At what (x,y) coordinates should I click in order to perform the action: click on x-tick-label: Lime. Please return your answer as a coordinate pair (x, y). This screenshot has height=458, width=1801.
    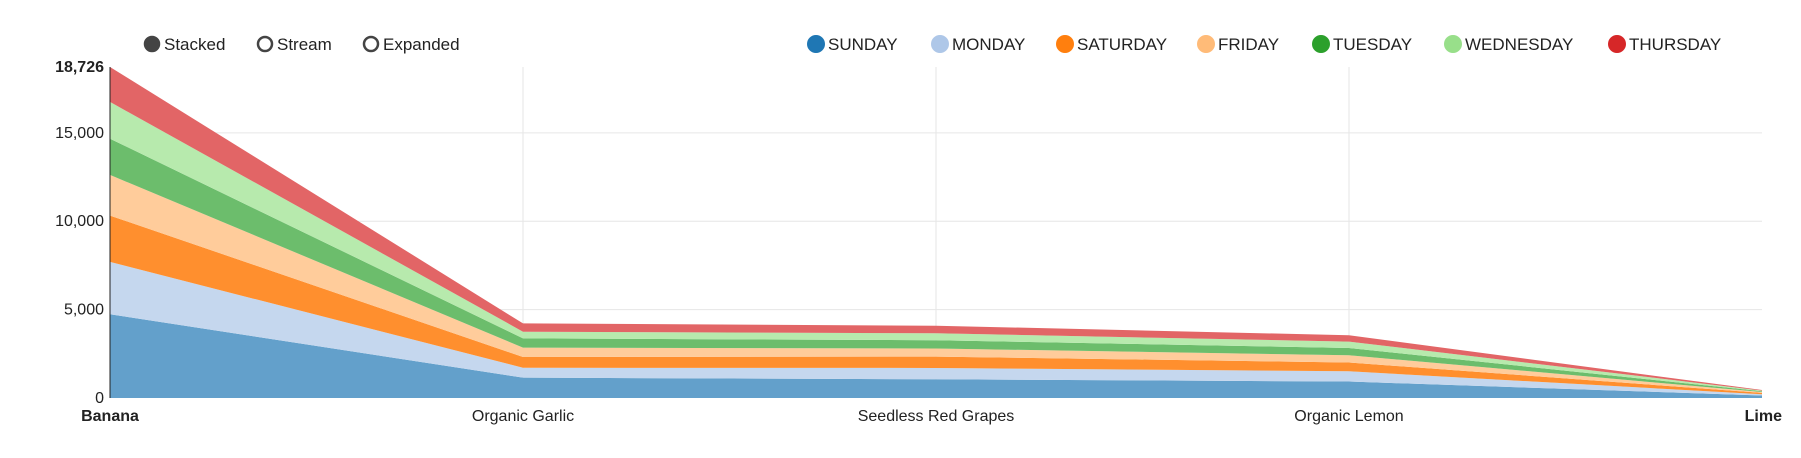
    Looking at the image, I should click on (1763, 416).